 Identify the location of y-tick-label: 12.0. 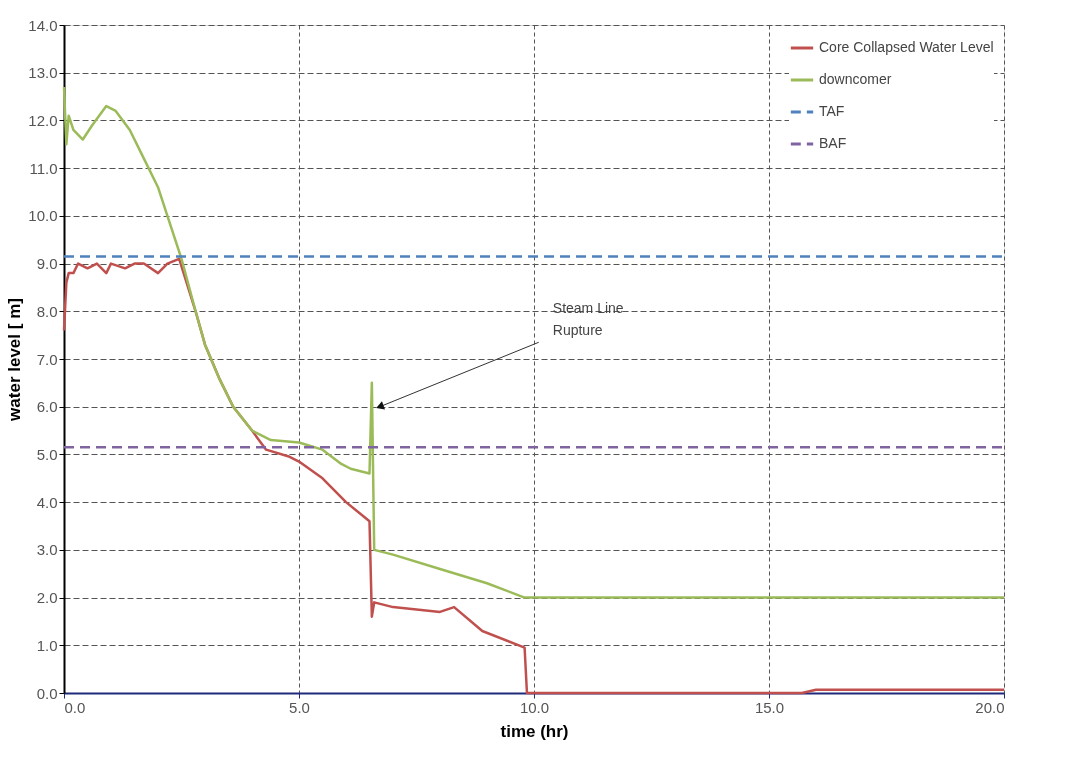
(43, 120).